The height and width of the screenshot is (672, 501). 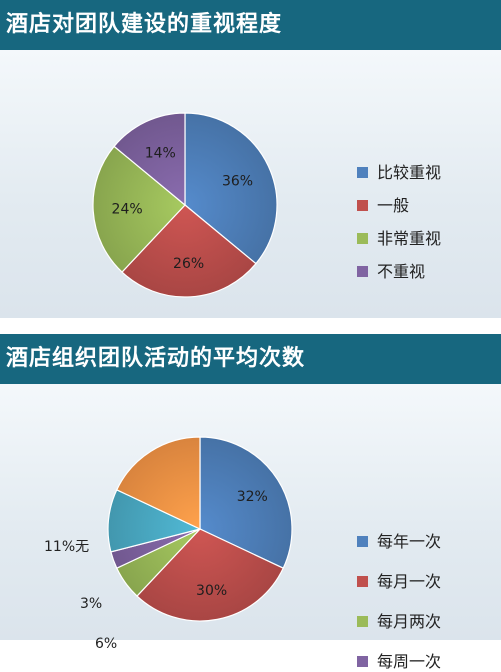 I want to click on legend-label: 非常重视, so click(x=409, y=238).